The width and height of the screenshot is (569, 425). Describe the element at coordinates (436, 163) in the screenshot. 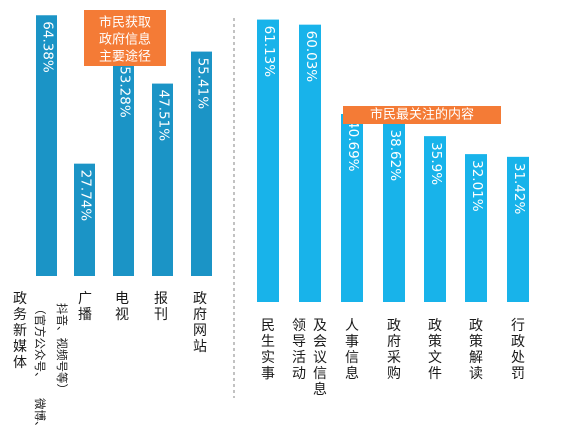

I see `right-value-label-5: 35.9%` at that location.